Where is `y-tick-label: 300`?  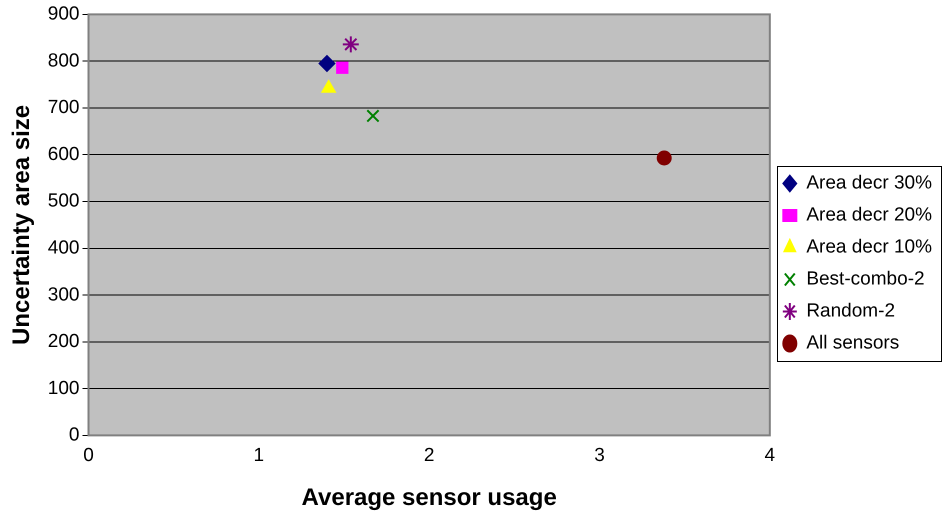 y-tick-label: 300 is located at coordinates (64, 295).